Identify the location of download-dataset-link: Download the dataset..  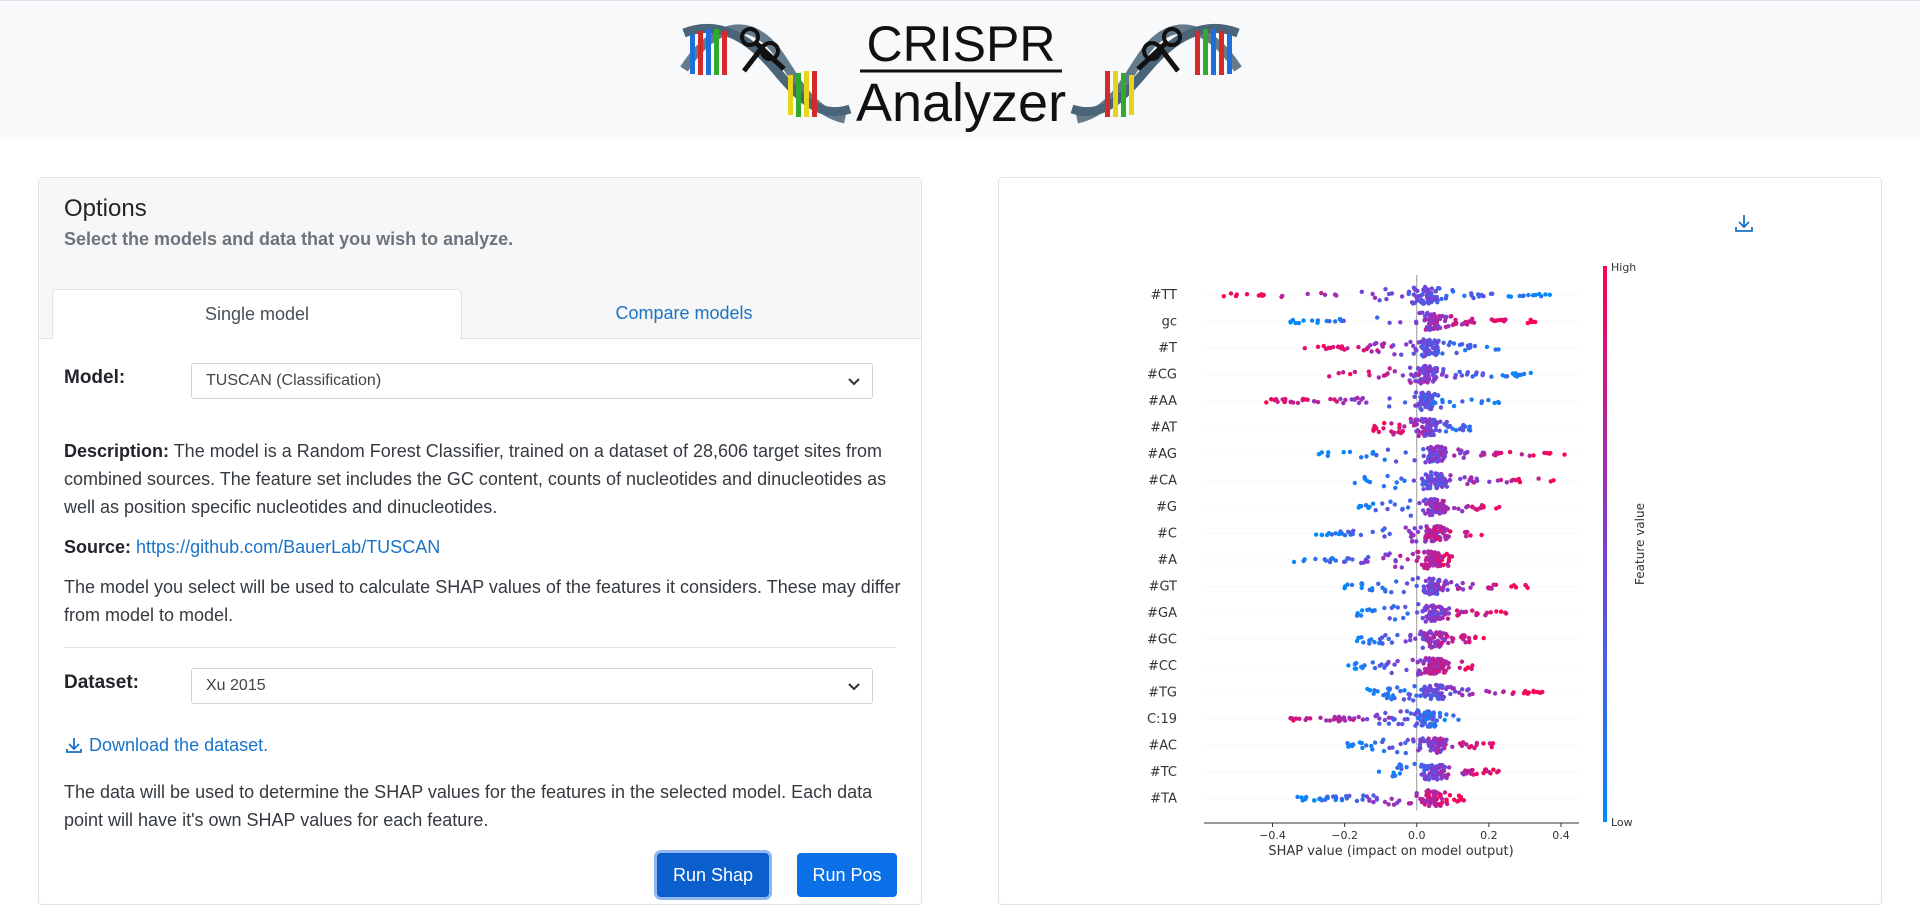
(166, 745).